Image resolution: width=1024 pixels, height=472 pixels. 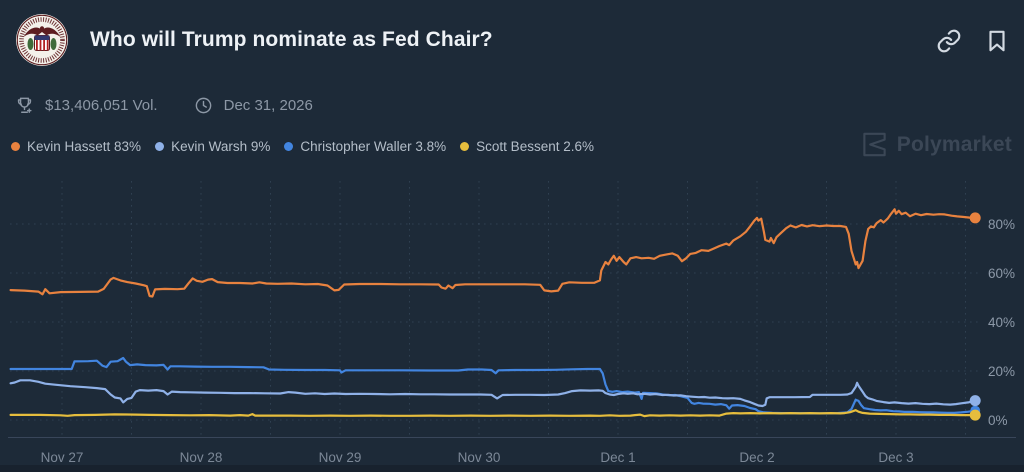 What do you see at coordinates (465, 146) in the screenshot?
I see `legend-dot-bessent` at bounding box center [465, 146].